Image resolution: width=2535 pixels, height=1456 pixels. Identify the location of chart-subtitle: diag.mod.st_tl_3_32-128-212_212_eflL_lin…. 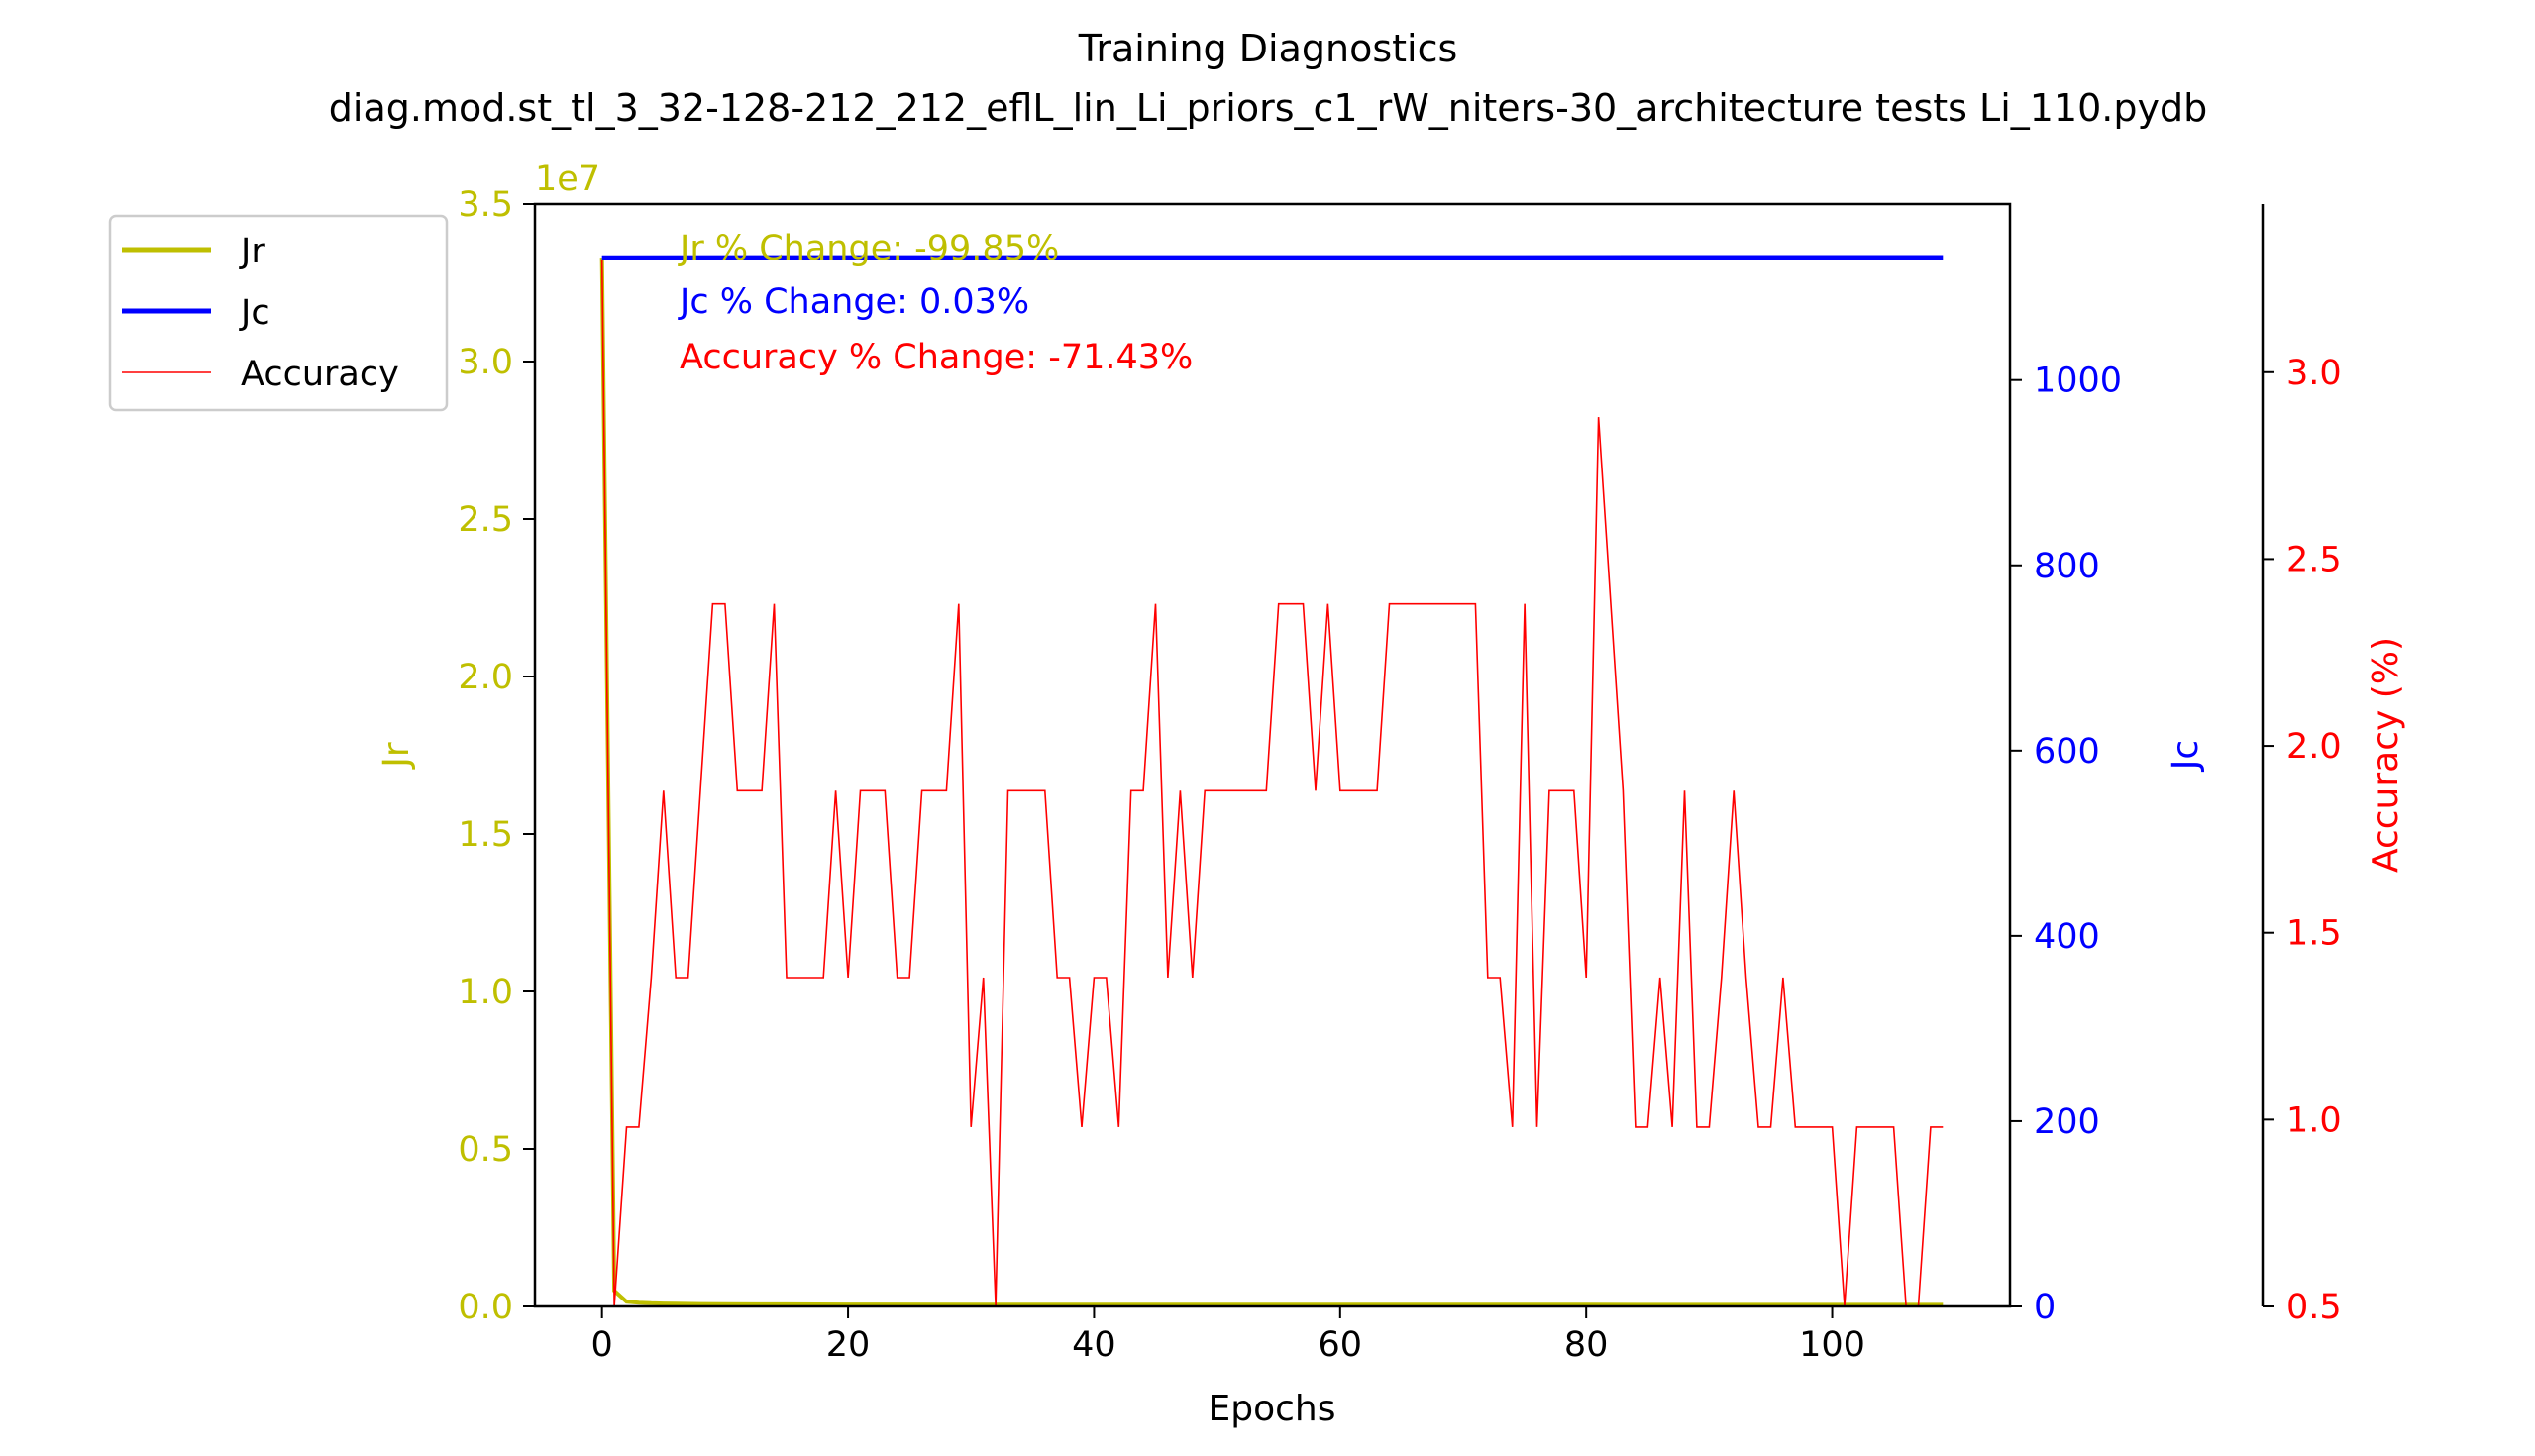
(1268, 108).